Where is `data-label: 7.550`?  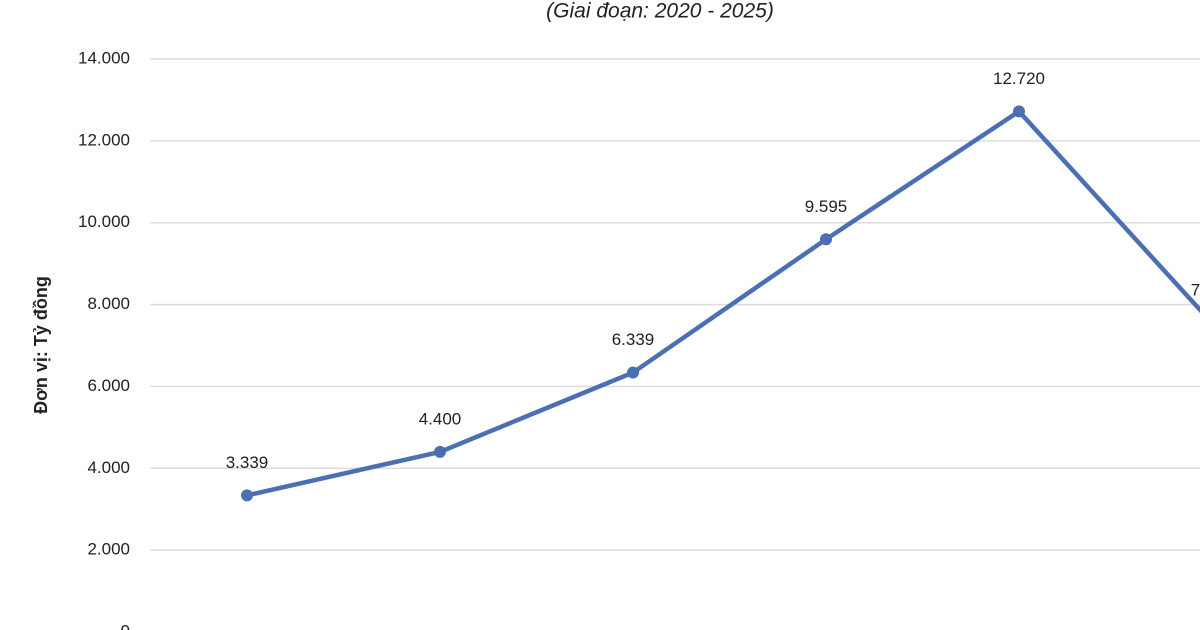 data-label: 7.550 is located at coordinates (1195, 289).